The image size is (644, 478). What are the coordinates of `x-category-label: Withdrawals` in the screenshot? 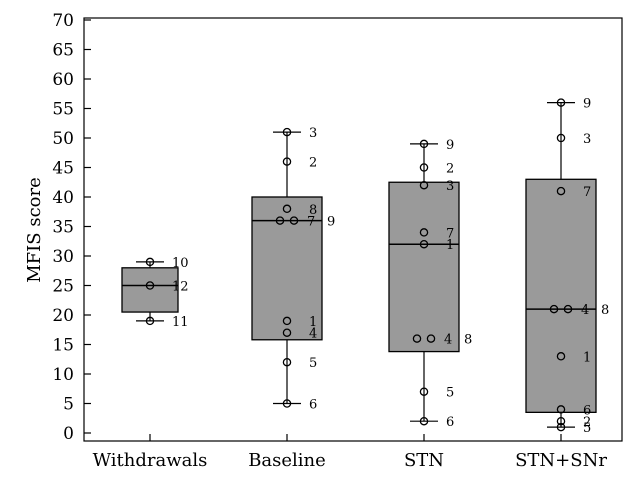 It's located at (150, 460).